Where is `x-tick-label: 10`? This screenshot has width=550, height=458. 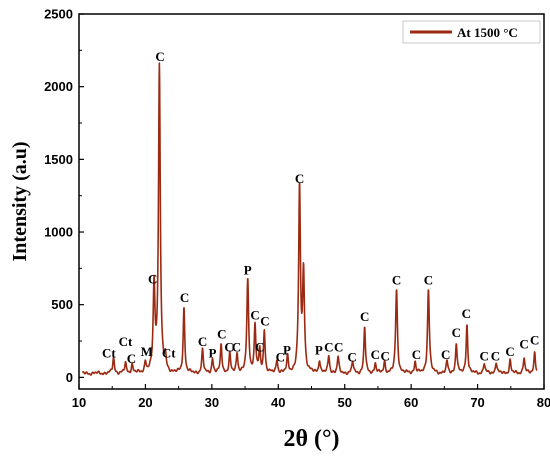 x-tick-label: 10 is located at coordinates (79, 402).